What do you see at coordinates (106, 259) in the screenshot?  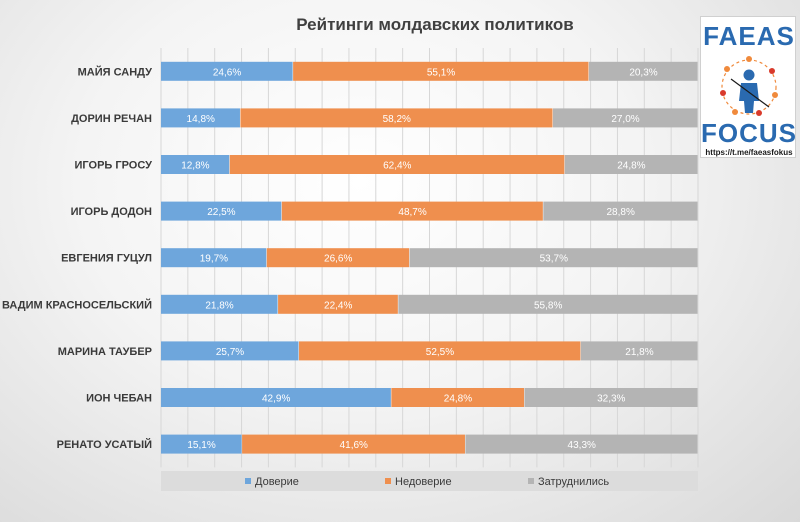 I see `category-label: ЕВГЕНИЯ ГУЦУЛ` at bounding box center [106, 259].